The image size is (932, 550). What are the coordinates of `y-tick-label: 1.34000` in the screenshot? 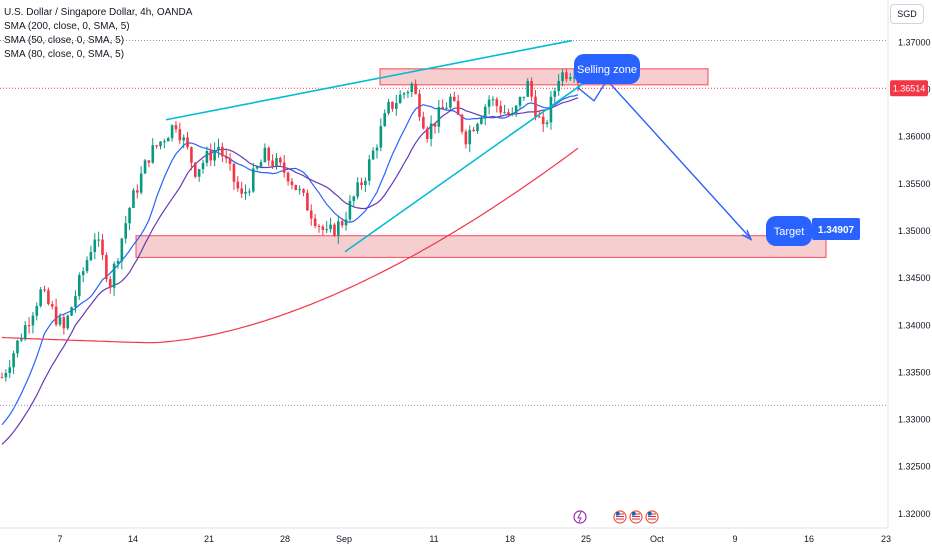 It's located at (914, 325).